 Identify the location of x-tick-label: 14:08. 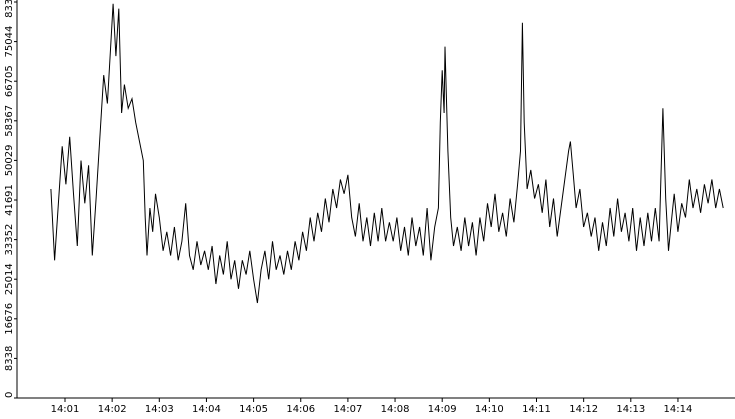
(395, 409).